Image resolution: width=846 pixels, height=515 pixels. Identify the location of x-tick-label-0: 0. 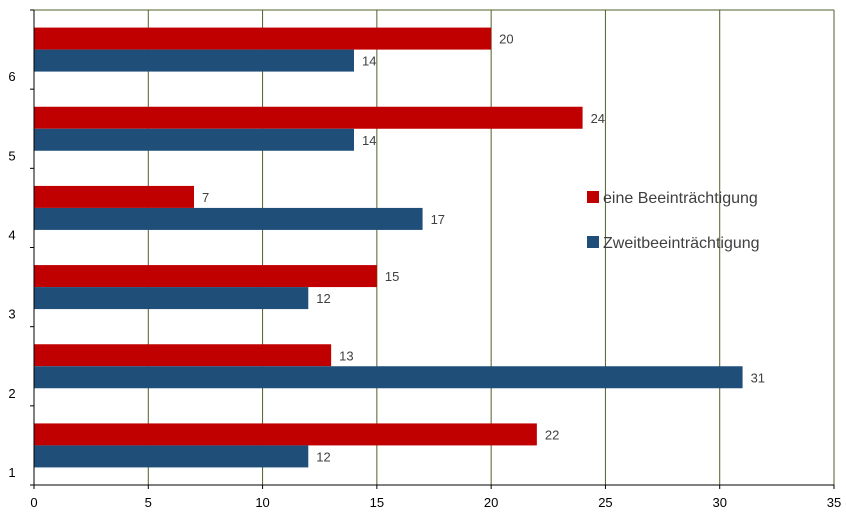
(33, 502).